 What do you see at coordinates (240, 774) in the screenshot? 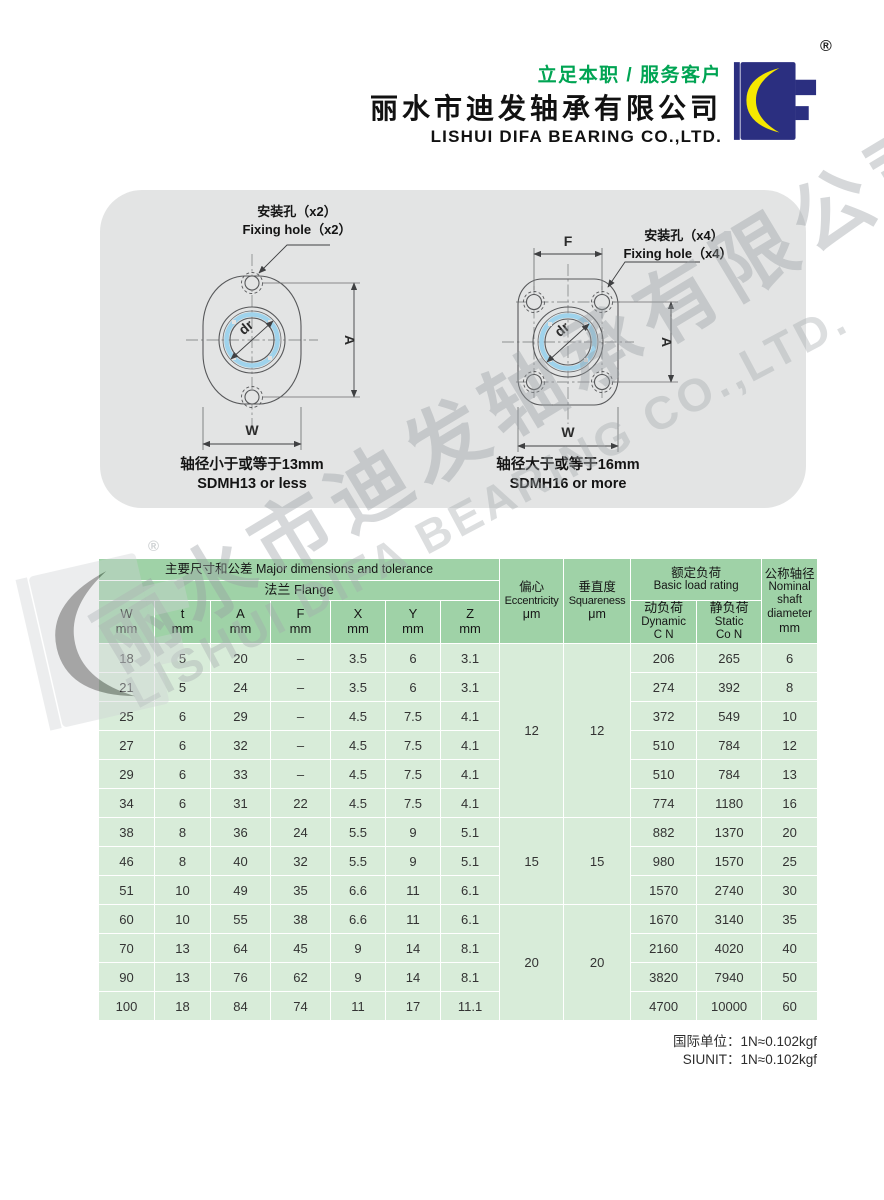
I see `table-cell: 33` at bounding box center [240, 774].